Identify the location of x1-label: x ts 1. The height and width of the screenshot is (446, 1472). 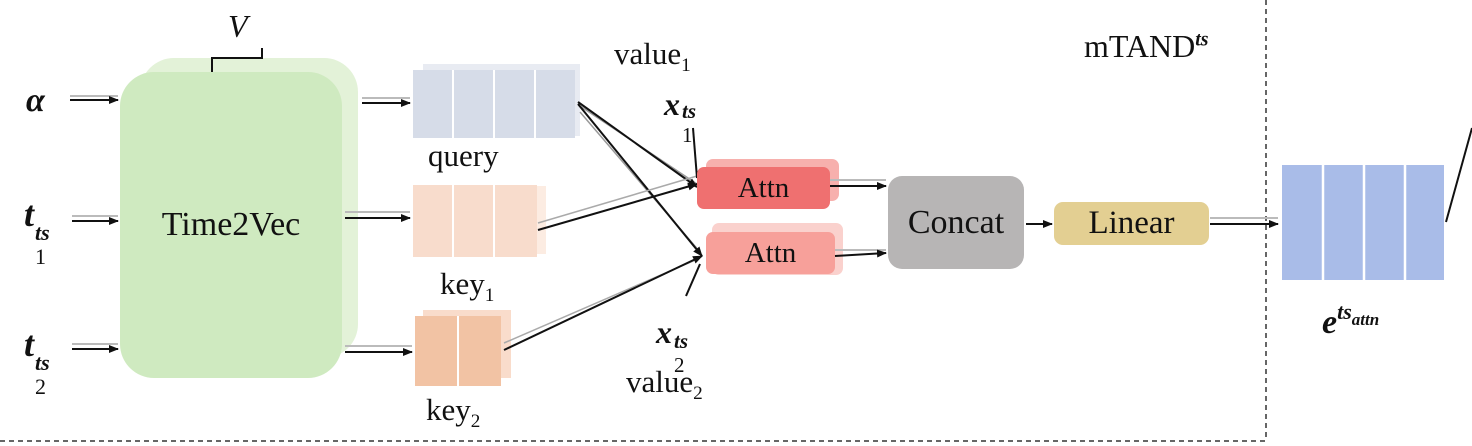
(680, 116).